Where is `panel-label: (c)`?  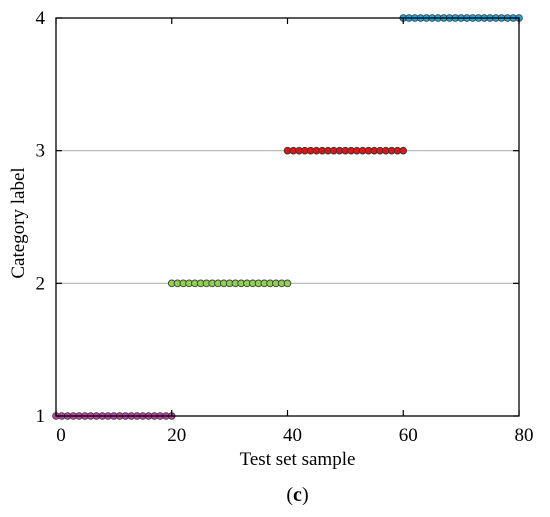 panel-label: (c) is located at coordinates (297, 495).